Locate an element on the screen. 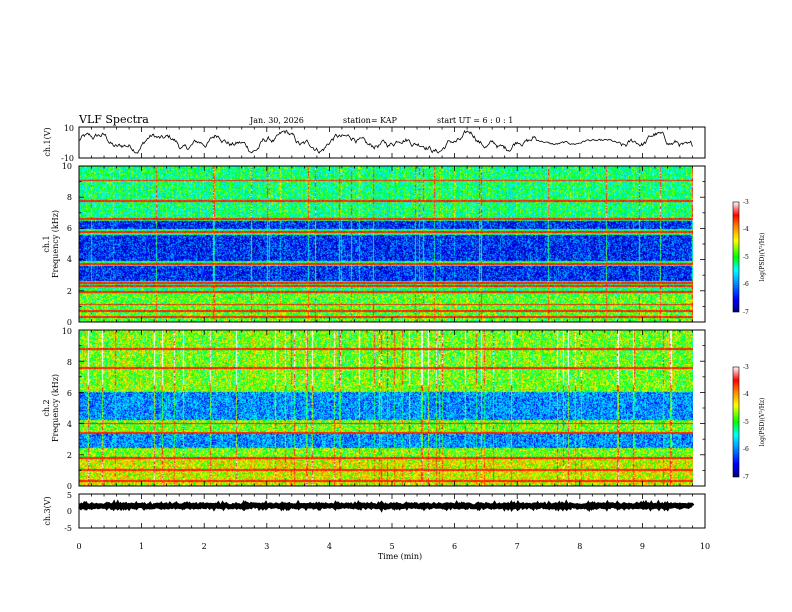 Image resolution: width=792 pixels, height=612 pixels. figure-station: station= KAP is located at coordinates (370, 120).